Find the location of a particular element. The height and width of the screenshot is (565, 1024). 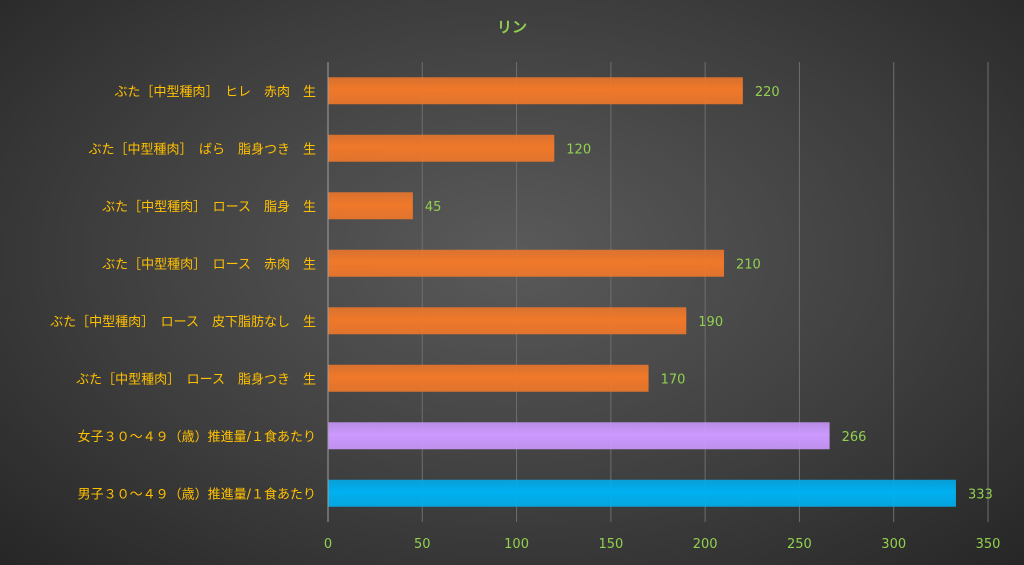

data-label: 190 is located at coordinates (710, 322).